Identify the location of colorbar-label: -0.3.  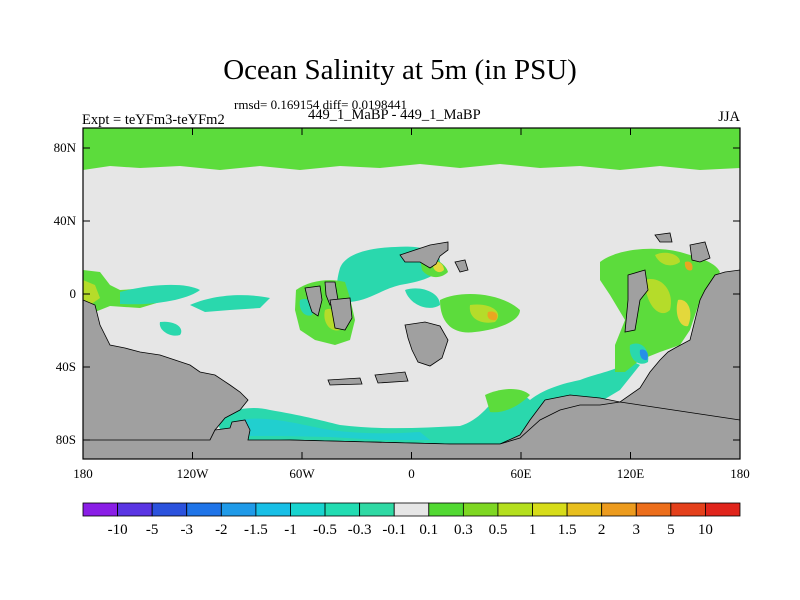
(360, 530).